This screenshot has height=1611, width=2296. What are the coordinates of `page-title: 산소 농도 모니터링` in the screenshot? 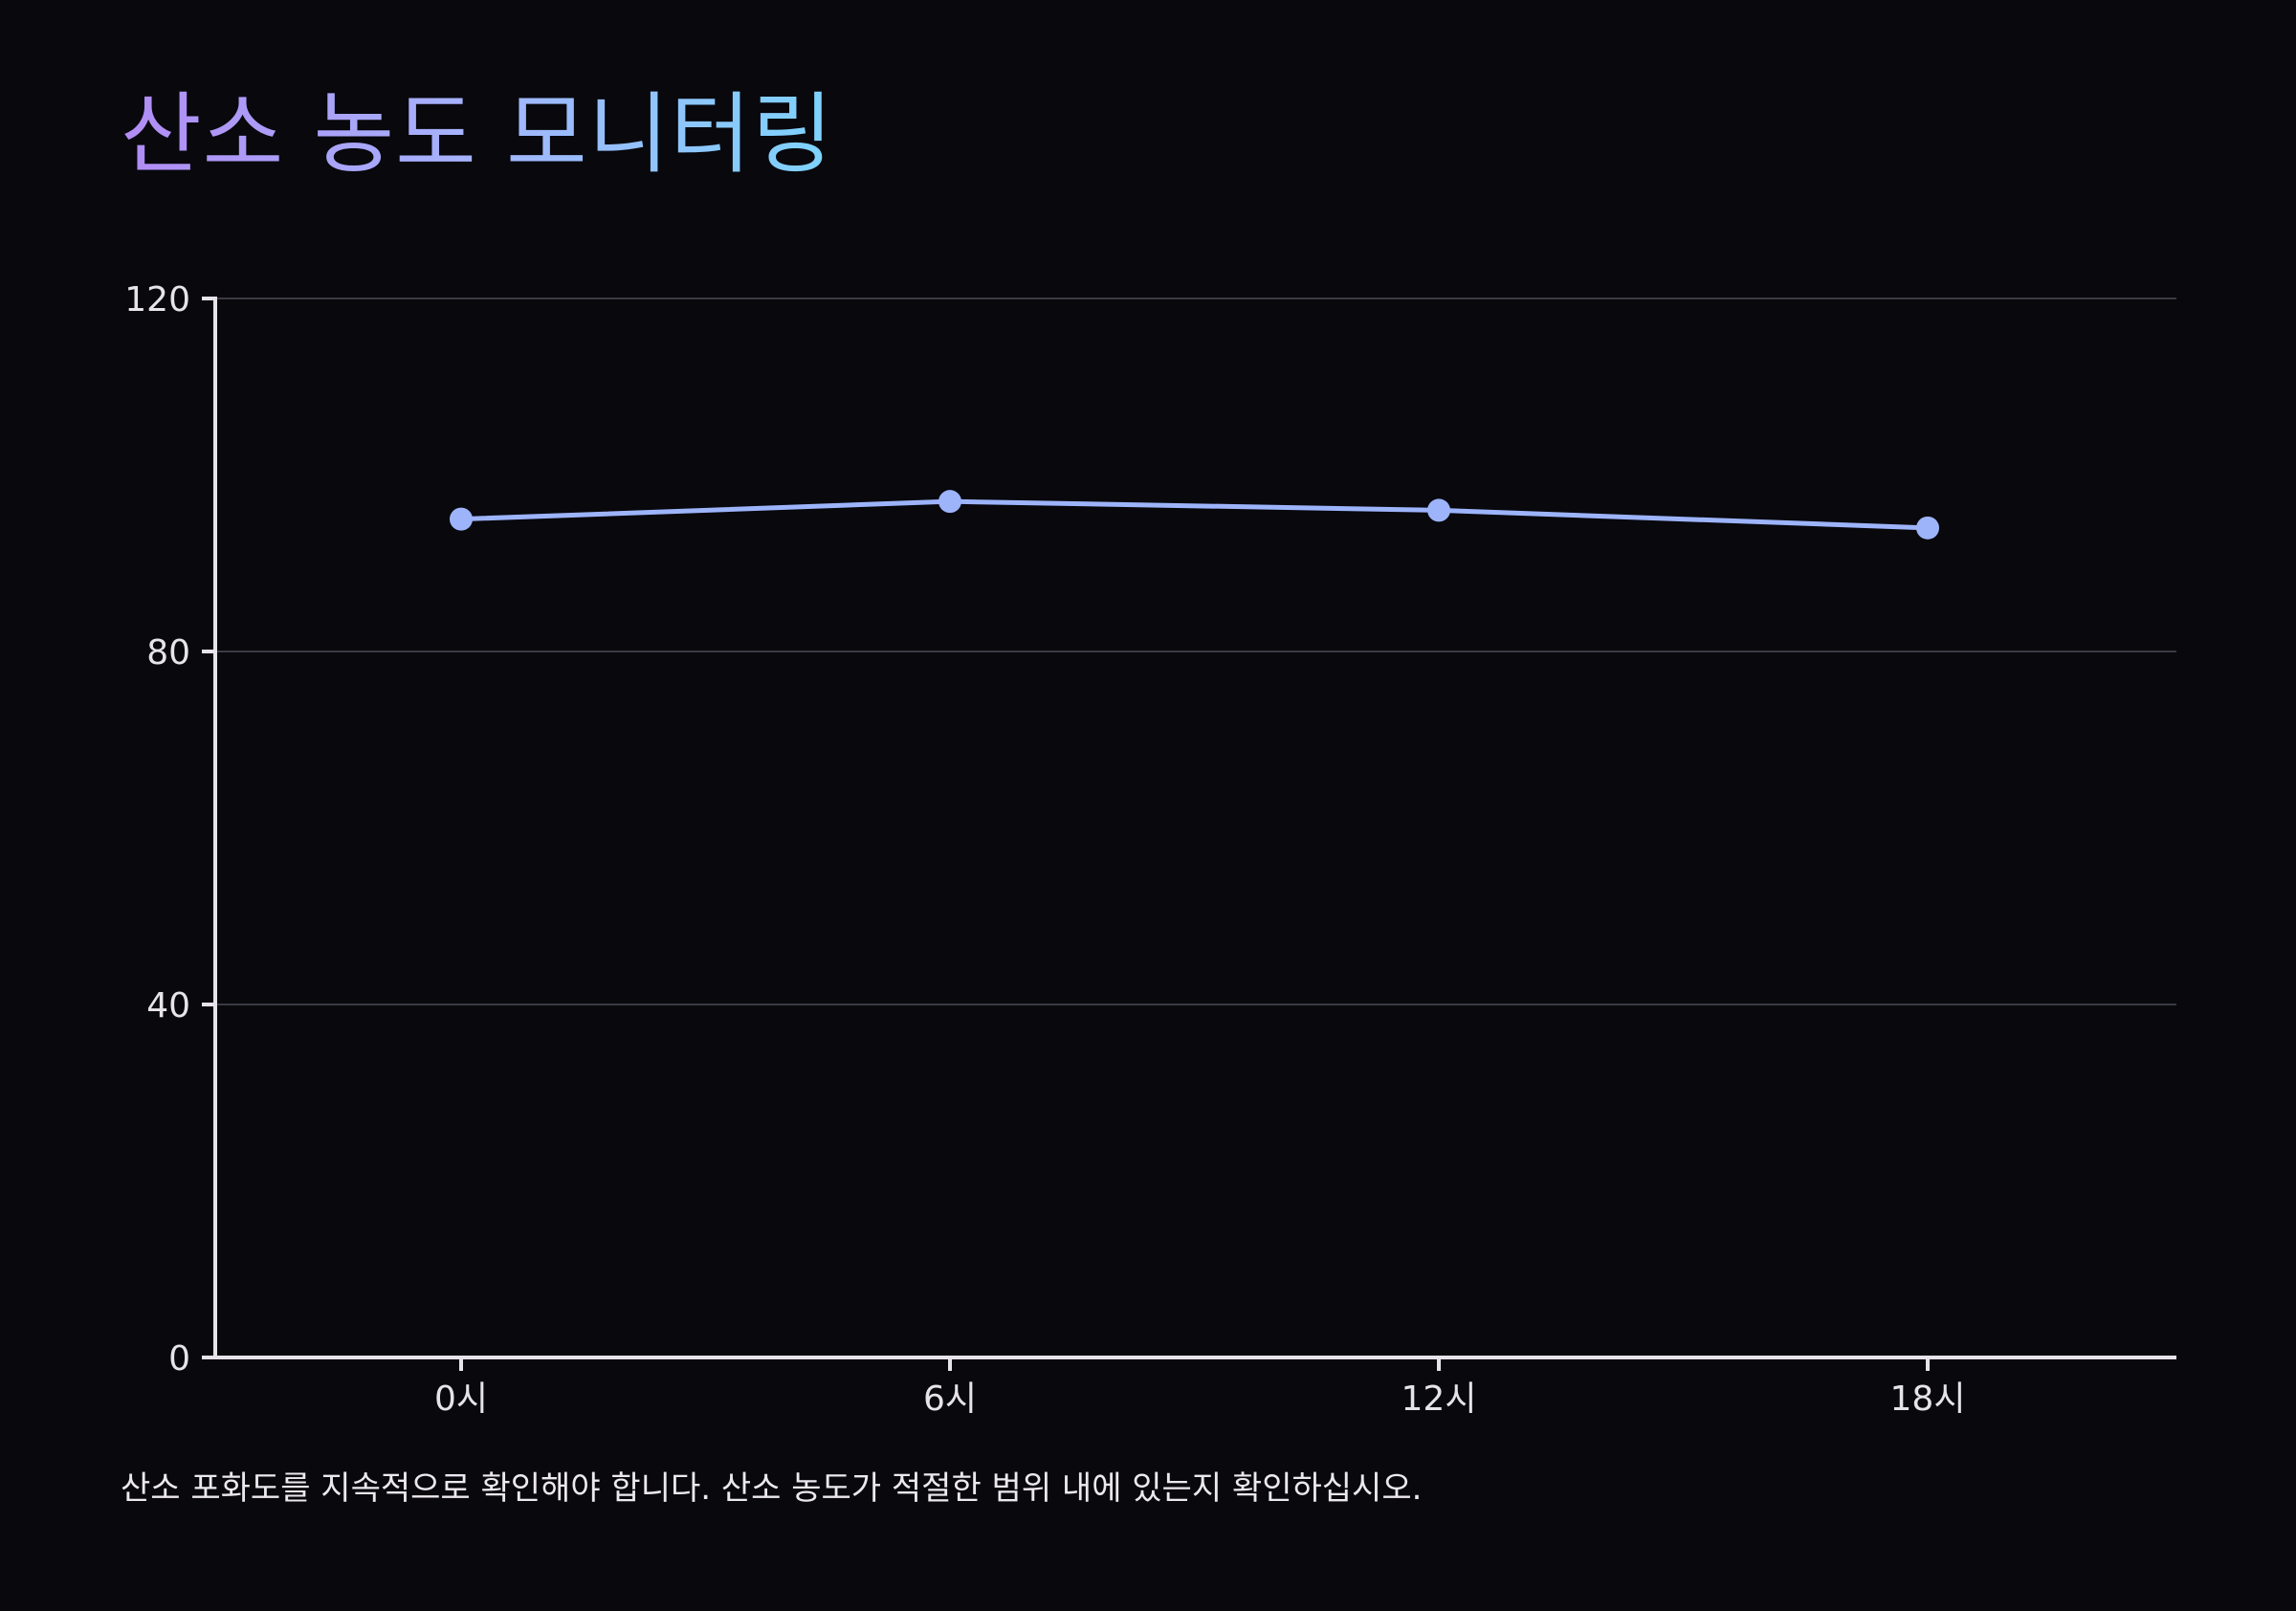 It's located at (477, 135).